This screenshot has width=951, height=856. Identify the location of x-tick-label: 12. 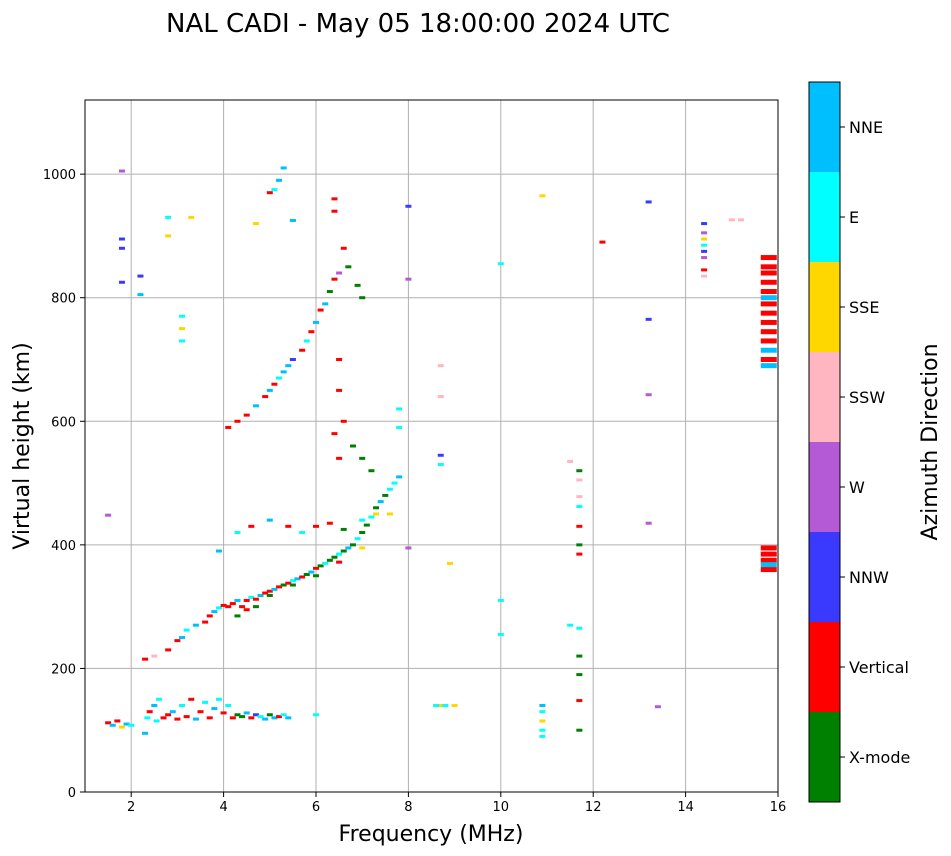
(593, 807).